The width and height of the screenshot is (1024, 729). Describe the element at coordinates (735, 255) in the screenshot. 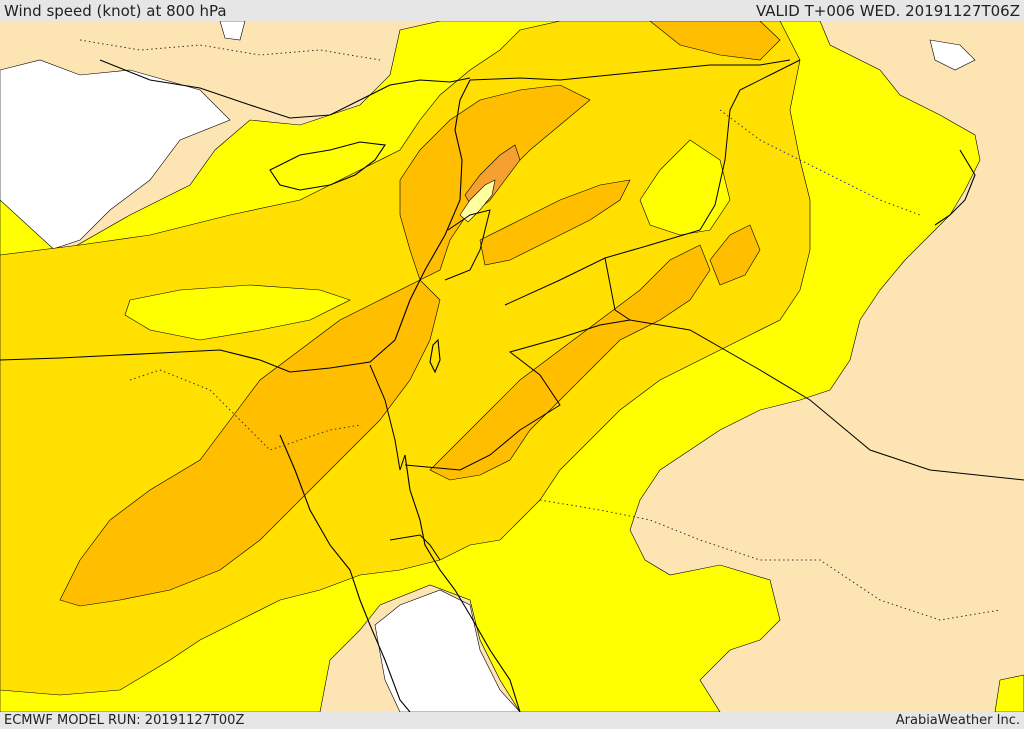

I see `strong-wind-patch-ne` at that location.